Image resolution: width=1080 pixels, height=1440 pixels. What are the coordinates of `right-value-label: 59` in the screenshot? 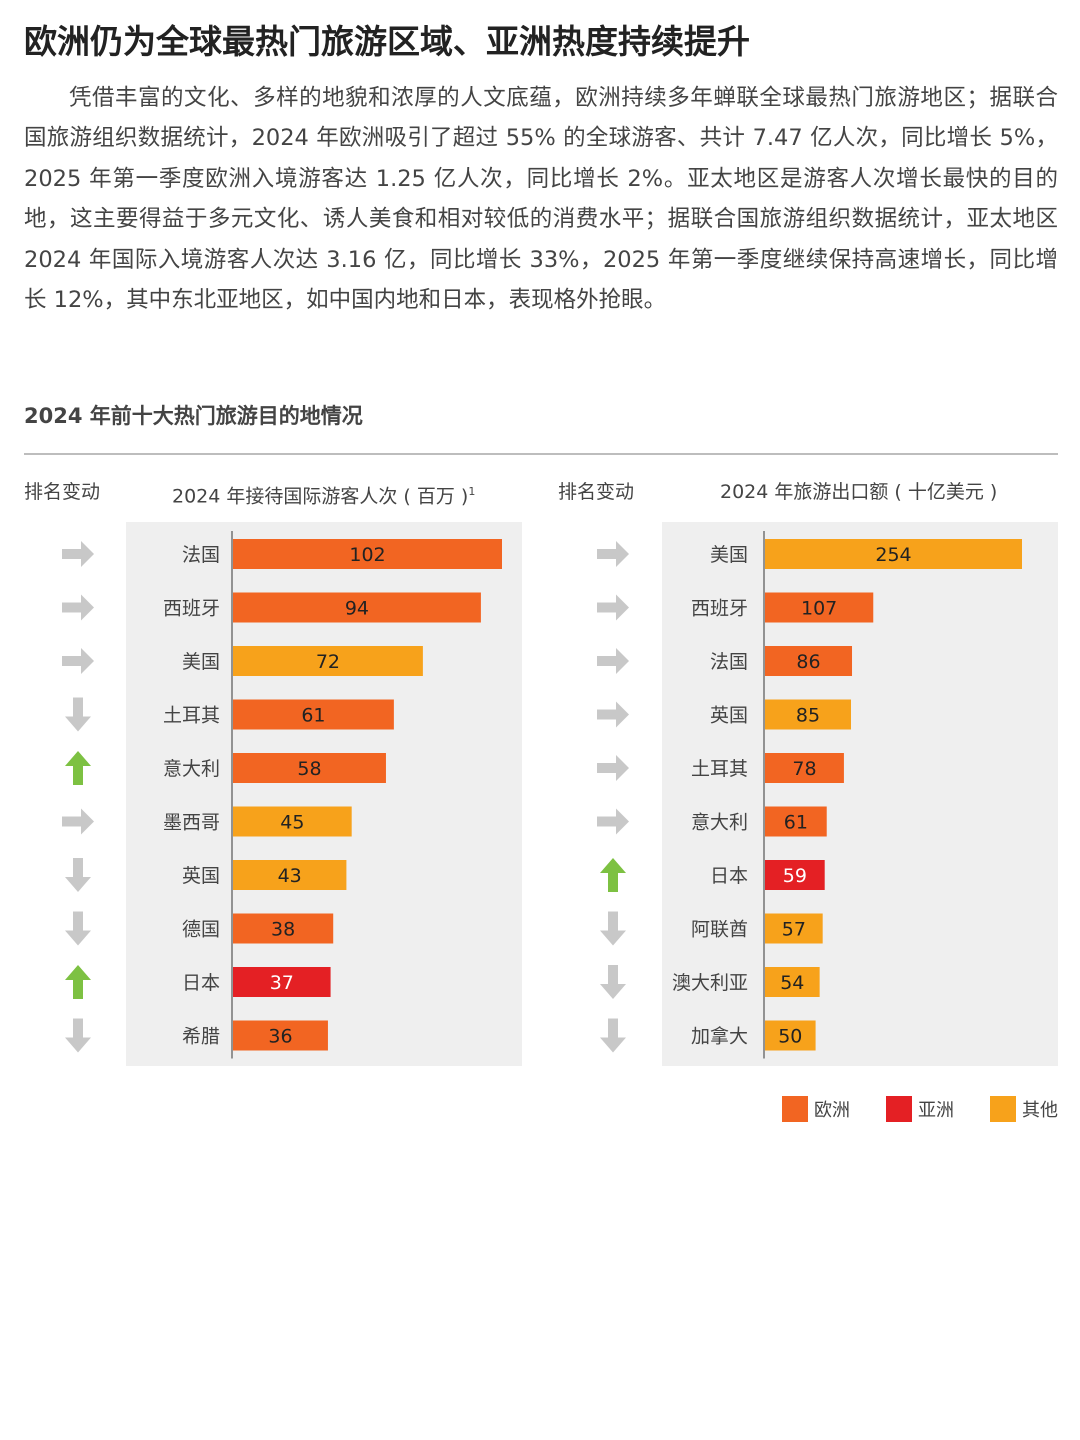 It's located at (795, 876).